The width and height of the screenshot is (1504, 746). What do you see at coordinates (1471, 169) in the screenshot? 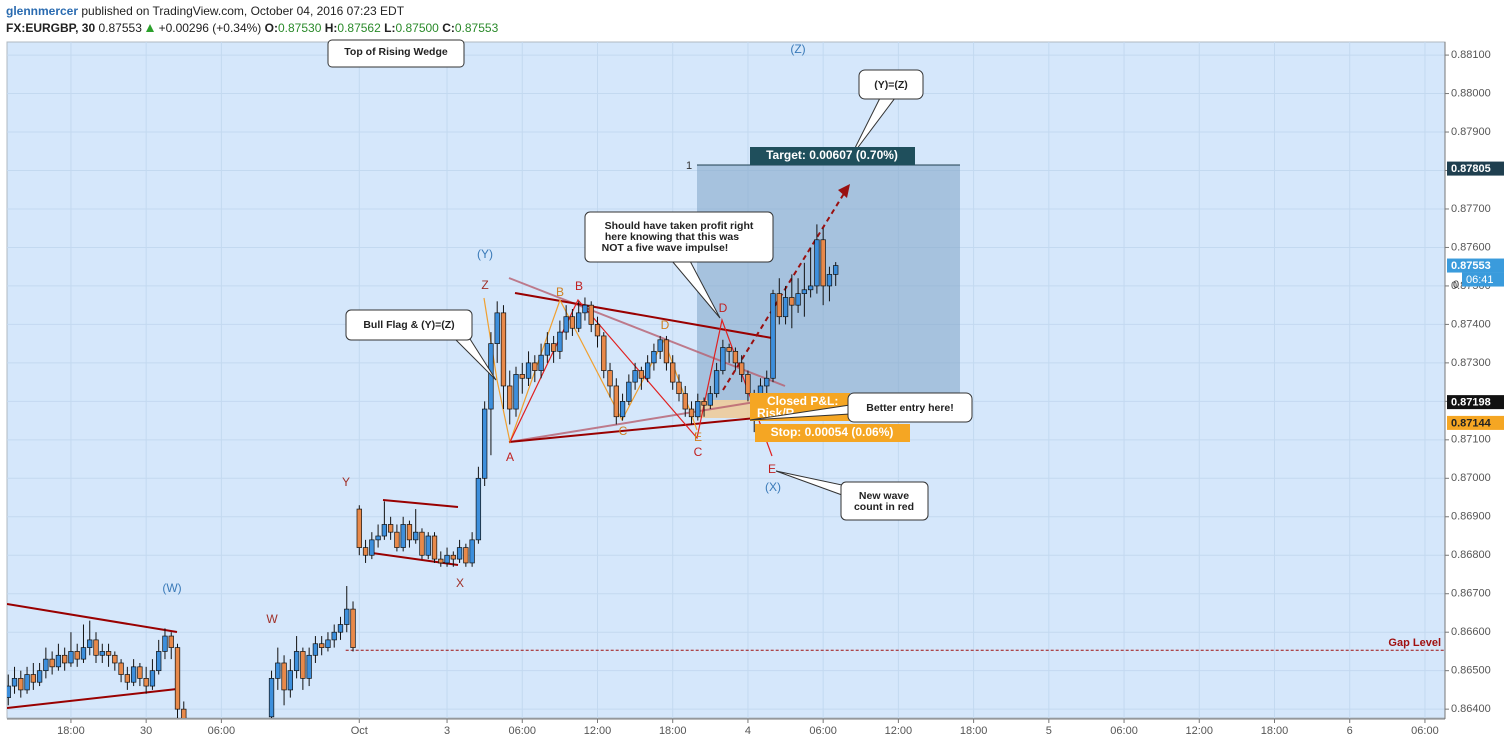
I see `price-tag-label: 0.87805` at bounding box center [1471, 169].